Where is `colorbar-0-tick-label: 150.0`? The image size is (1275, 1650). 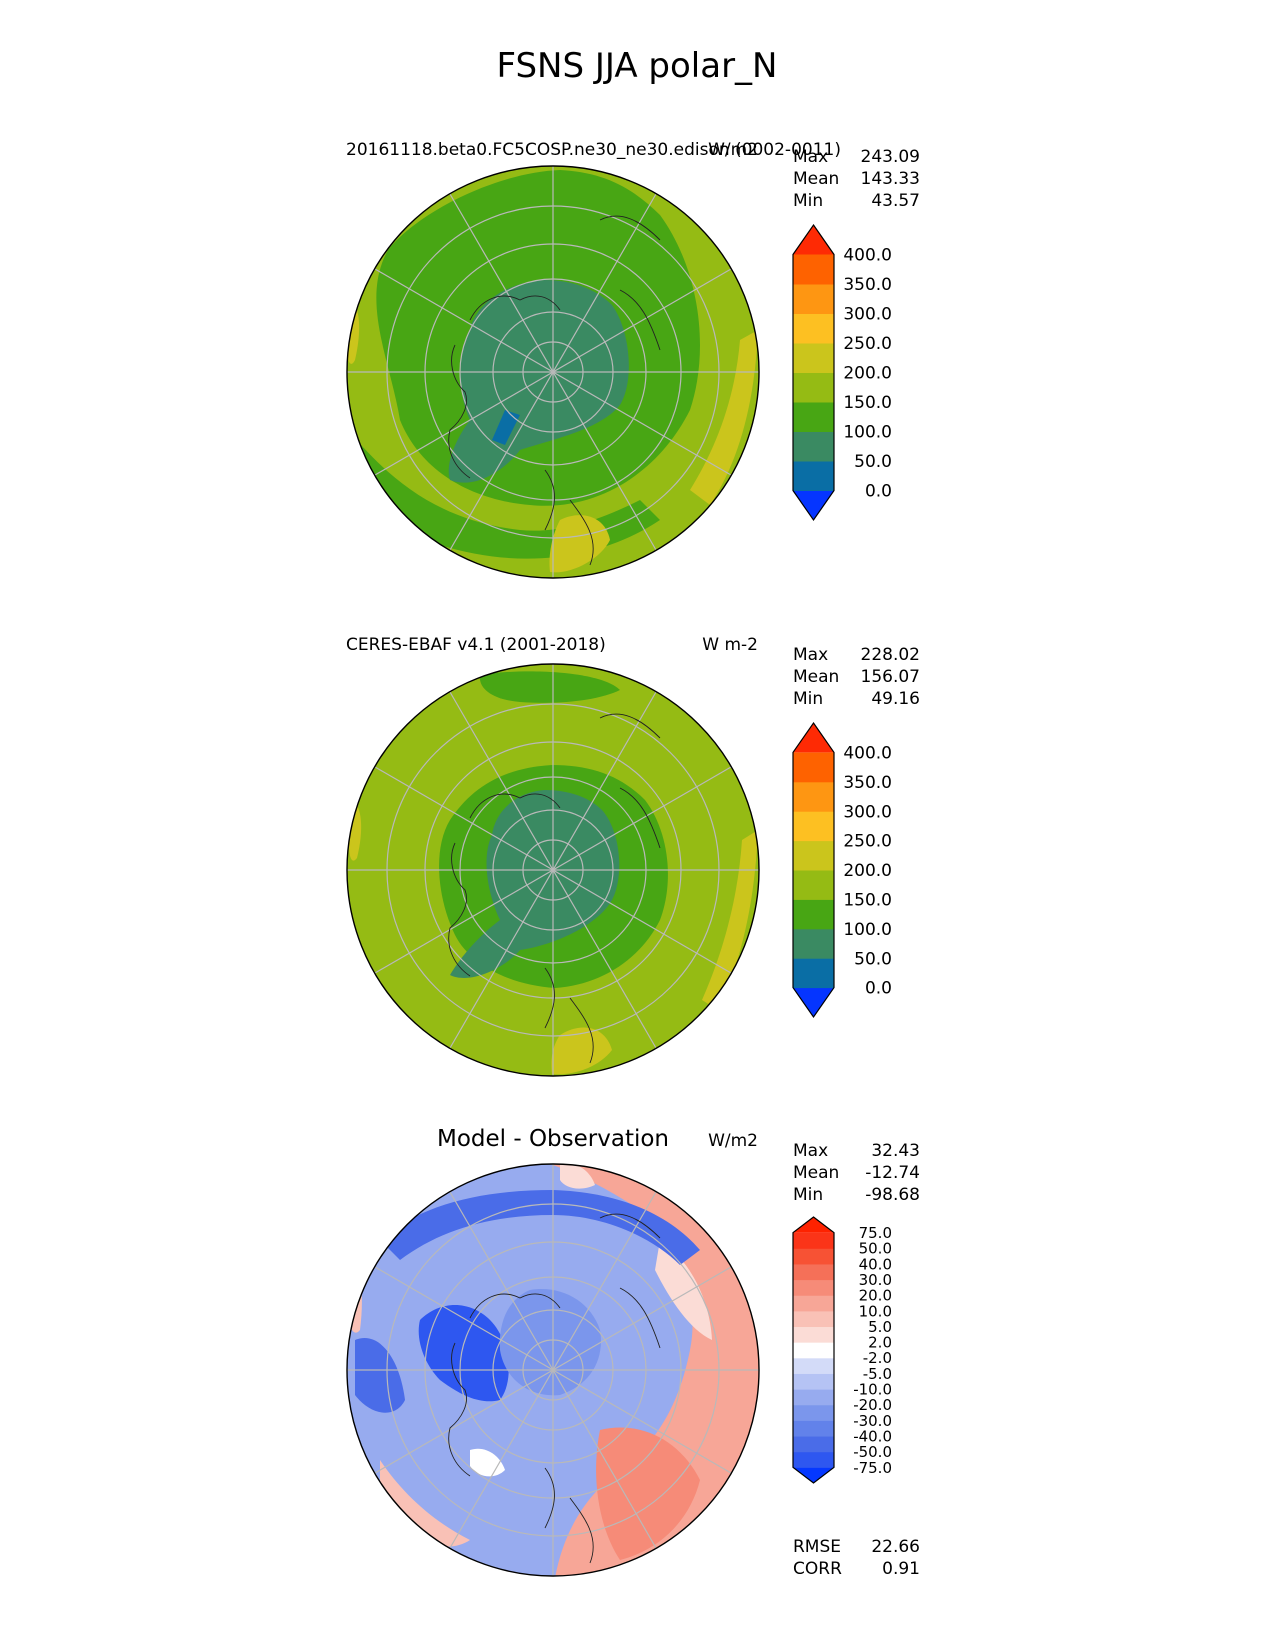
colorbar-0-tick-label: 150.0 is located at coordinates (867, 403).